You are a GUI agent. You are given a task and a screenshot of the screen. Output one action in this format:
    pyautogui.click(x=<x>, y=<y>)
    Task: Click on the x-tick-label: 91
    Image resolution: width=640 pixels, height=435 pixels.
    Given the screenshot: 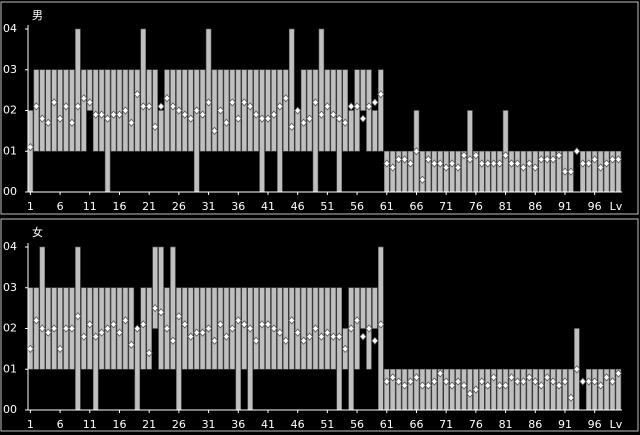 What is the action you would take?
    pyautogui.click(x=565, y=206)
    